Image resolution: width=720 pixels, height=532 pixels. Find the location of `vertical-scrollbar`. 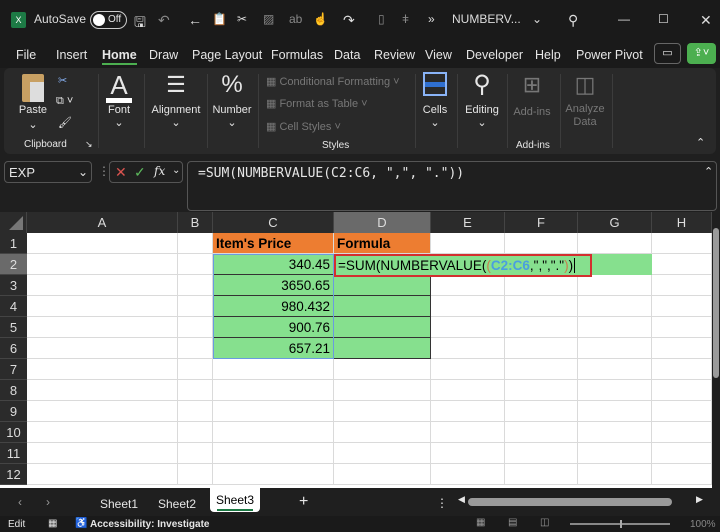

vertical-scrollbar is located at coordinates (716, 350).